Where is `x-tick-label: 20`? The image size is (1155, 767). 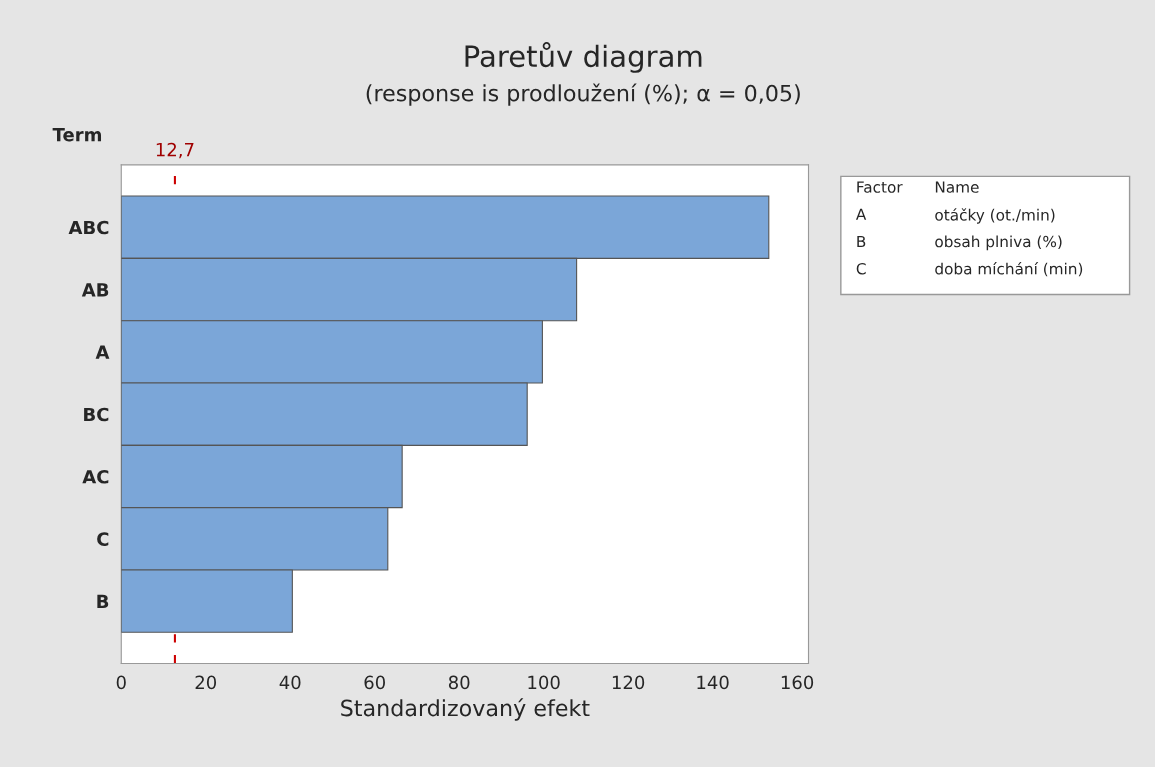 x-tick-label: 20 is located at coordinates (206, 682).